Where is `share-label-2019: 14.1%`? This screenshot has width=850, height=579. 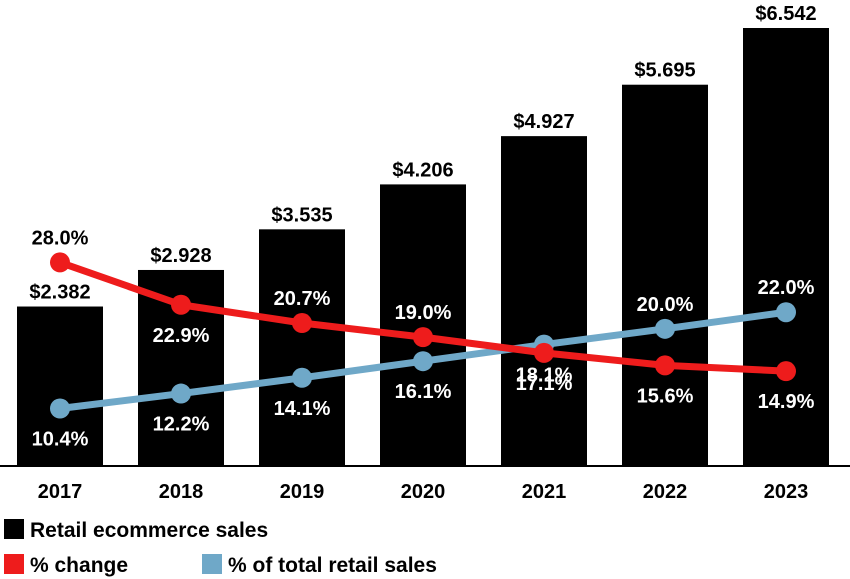
share-label-2019: 14.1% is located at coordinates (302, 409).